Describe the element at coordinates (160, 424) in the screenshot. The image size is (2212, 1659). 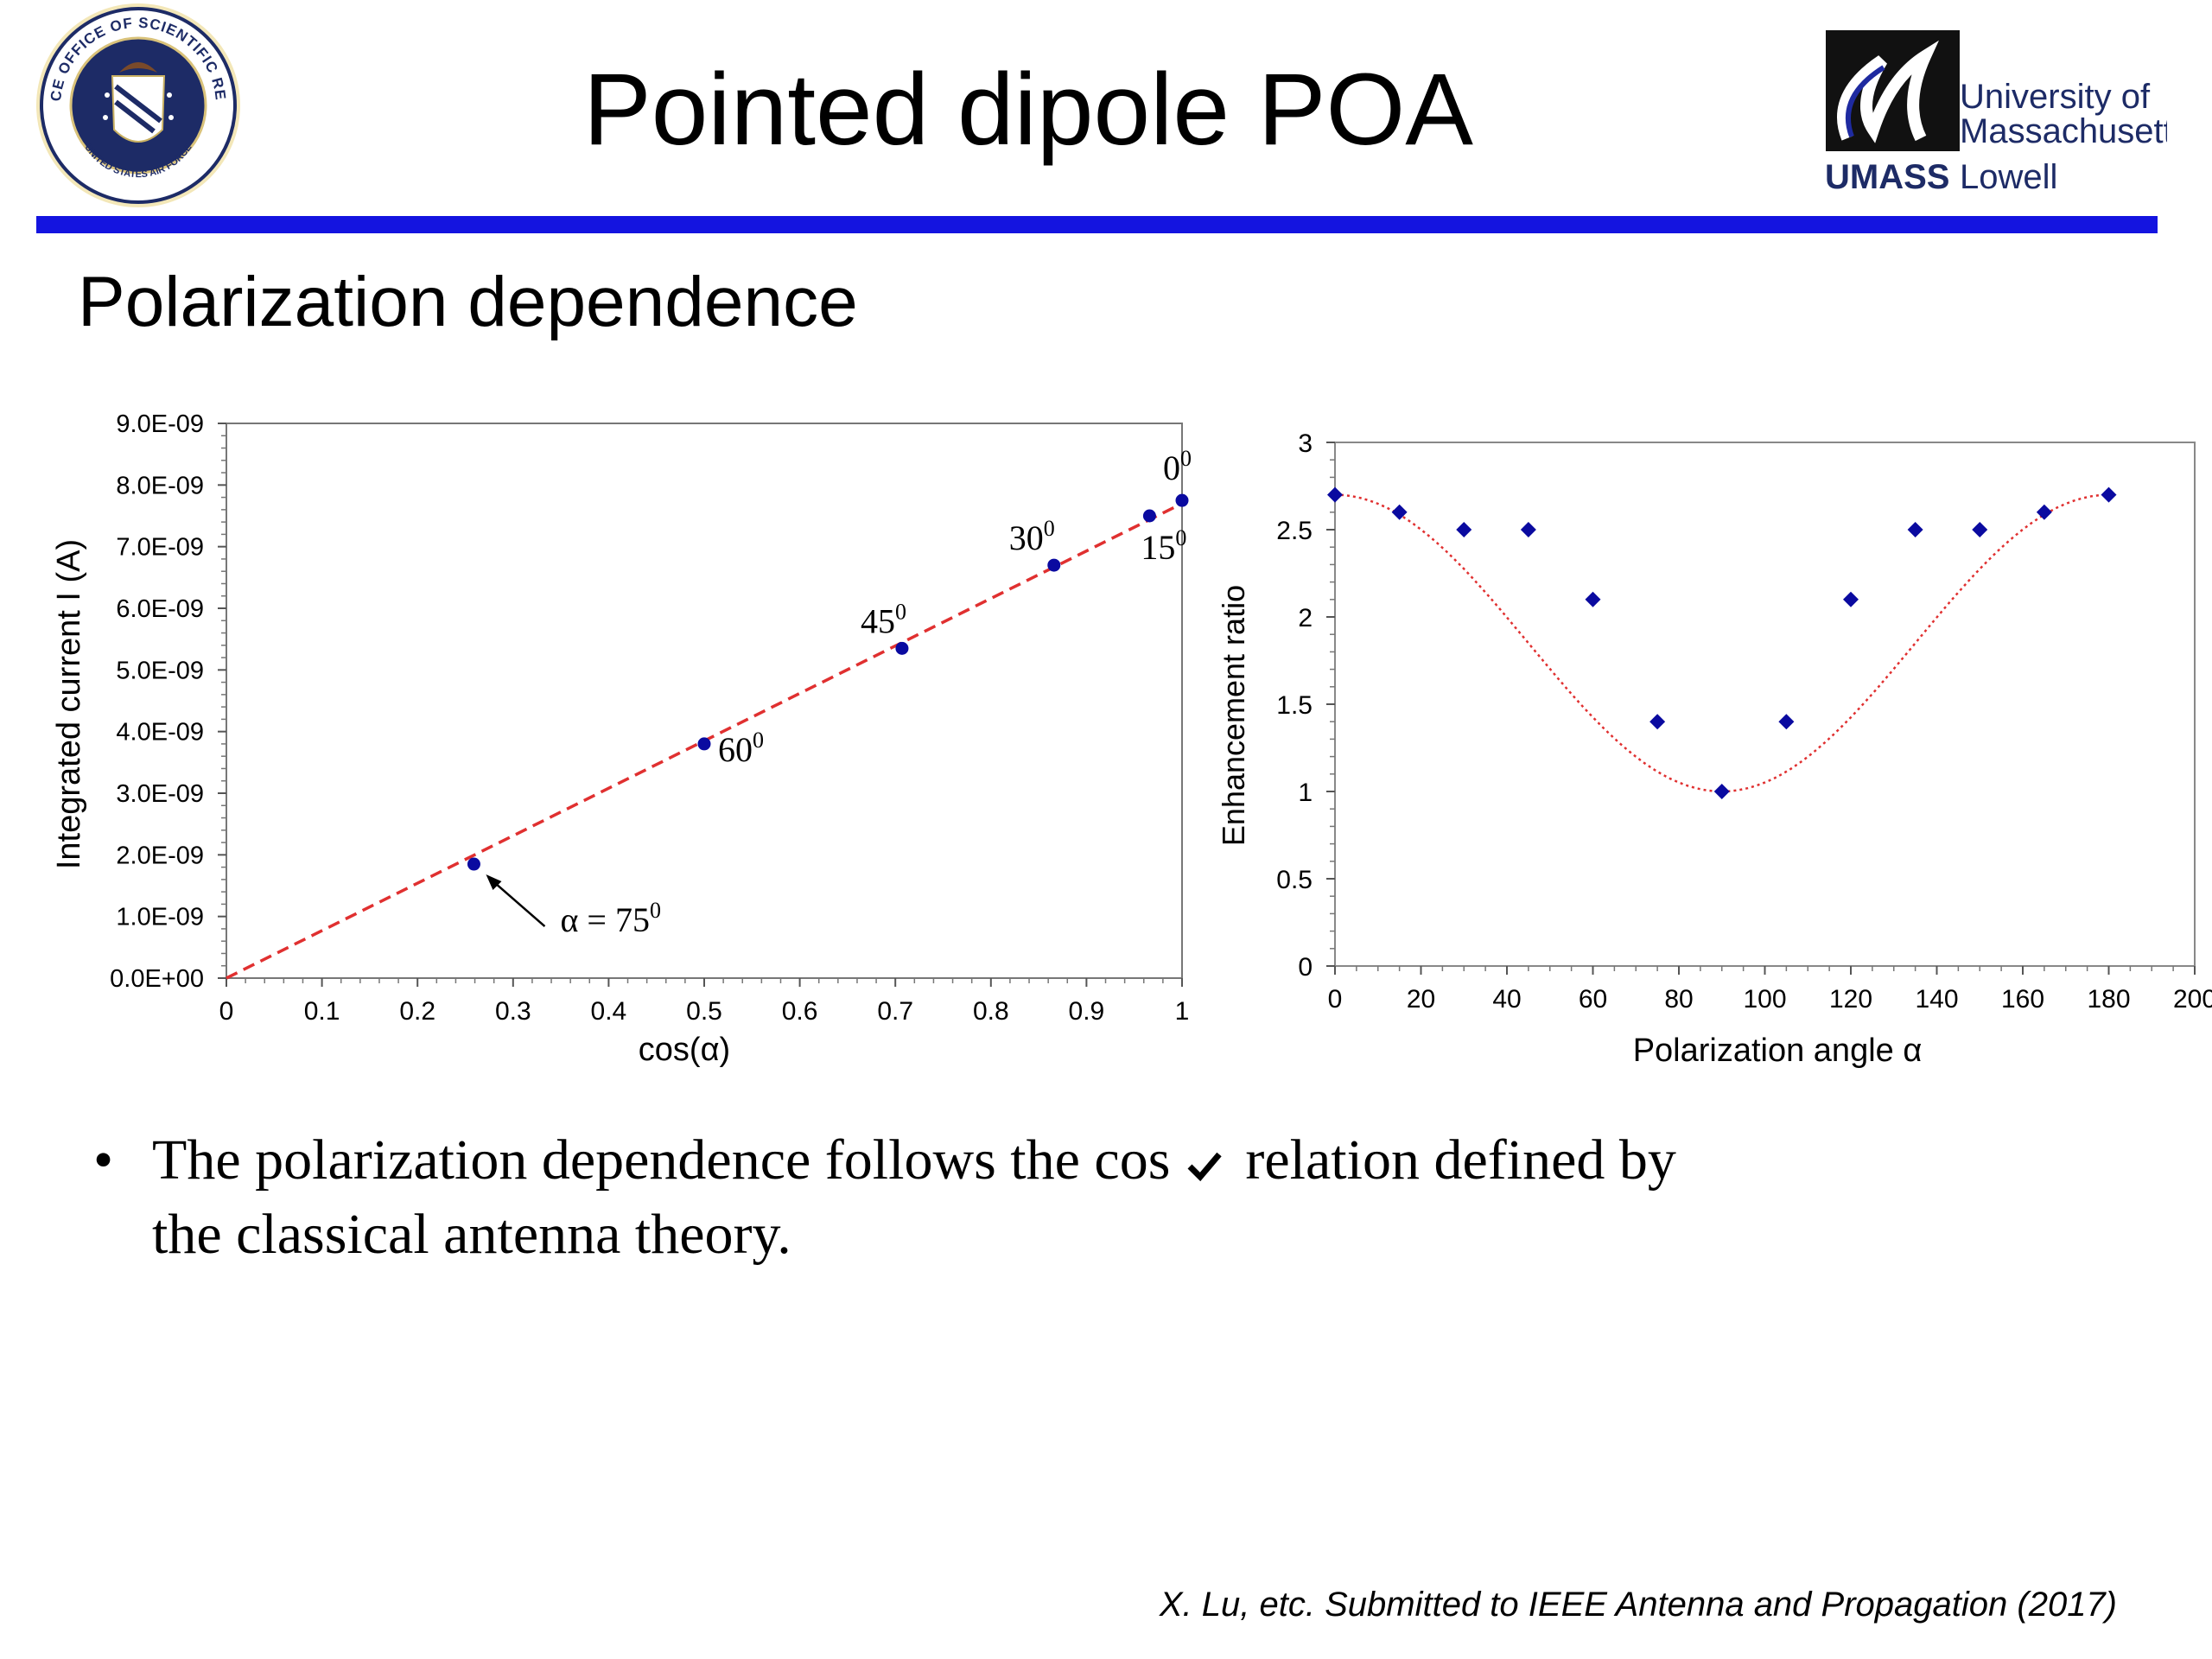
I see `left-chart-y-tick-label: 9.0E-09` at that location.